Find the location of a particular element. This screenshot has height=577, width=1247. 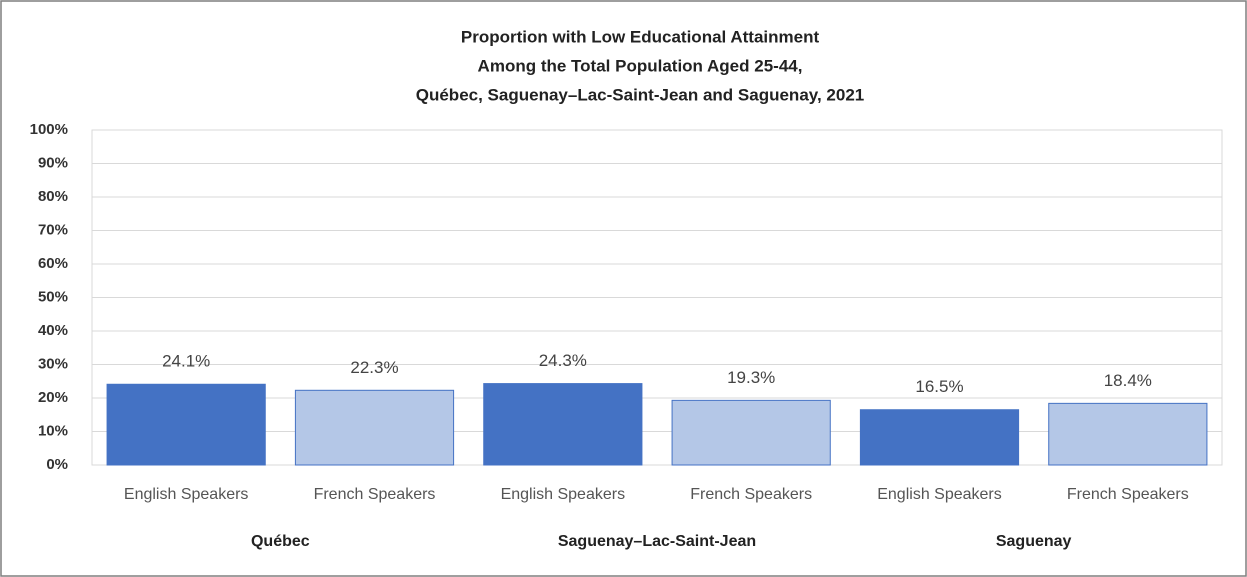

y-tick-label: 100% is located at coordinates (49, 129).